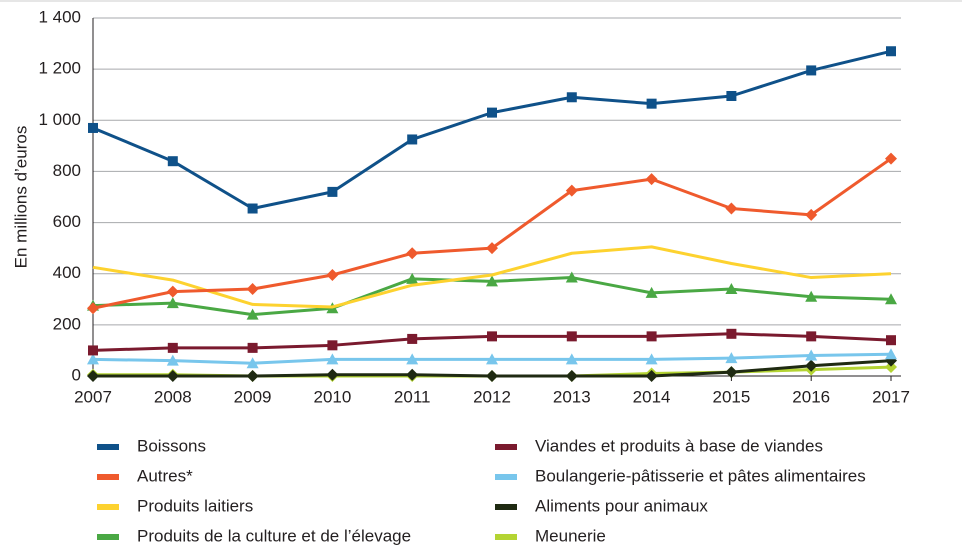 Image resolution: width=962 pixels, height=549 pixels. Describe the element at coordinates (173, 396) in the screenshot. I see `x-tick-label: 2008` at that location.